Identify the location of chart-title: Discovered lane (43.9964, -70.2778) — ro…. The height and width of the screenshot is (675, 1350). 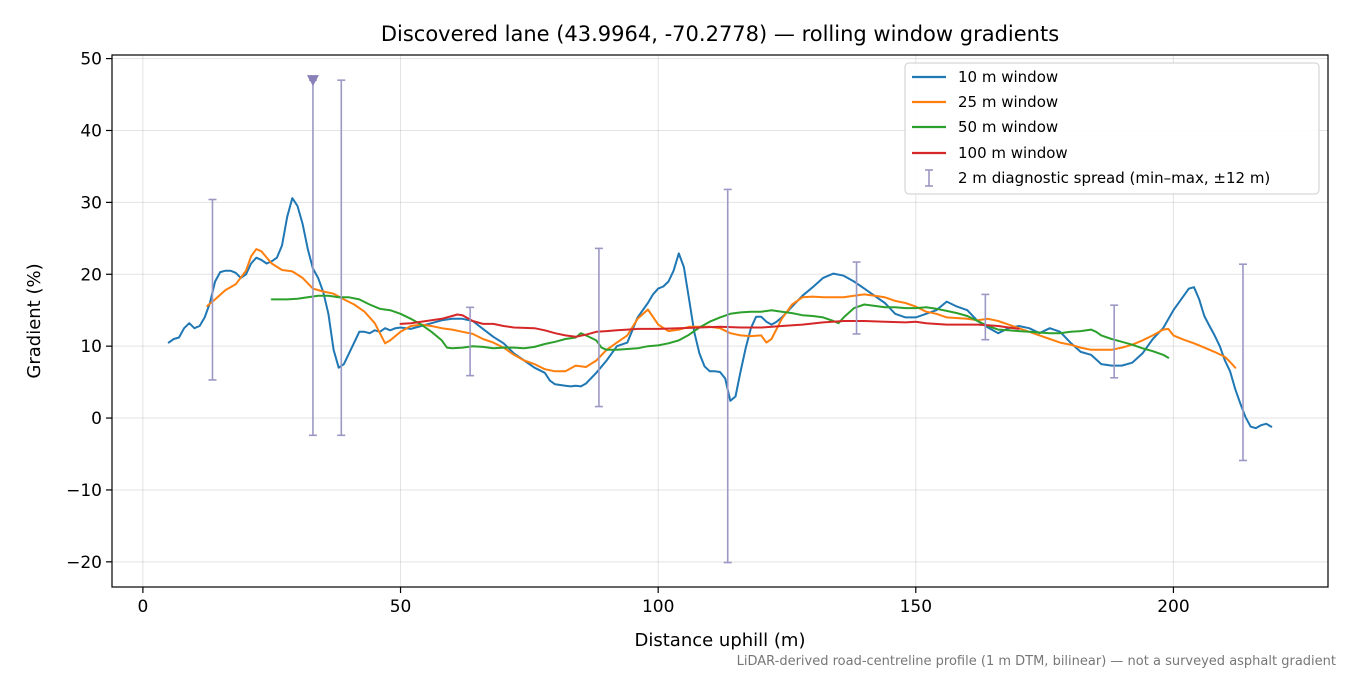
(720, 34).